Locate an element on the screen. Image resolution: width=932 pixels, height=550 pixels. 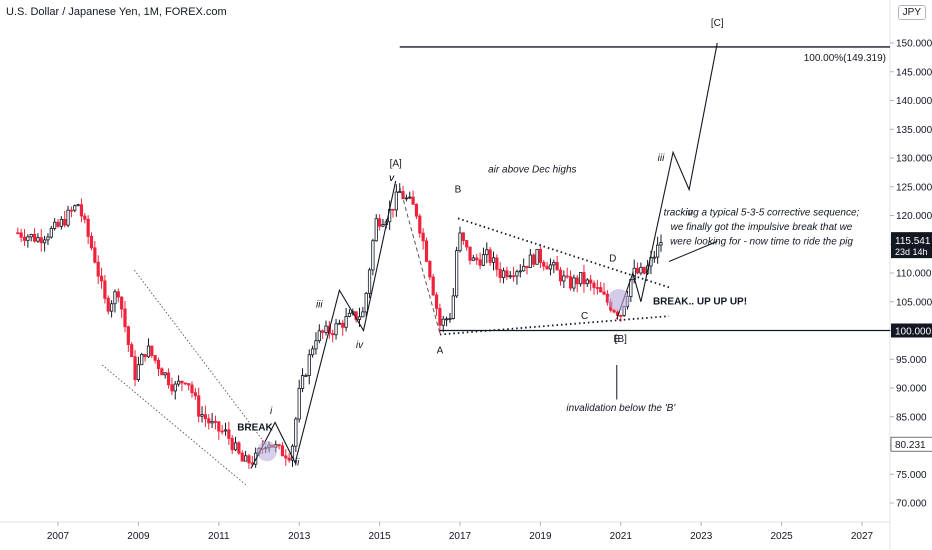
annotation-label: D is located at coordinates (612, 259).